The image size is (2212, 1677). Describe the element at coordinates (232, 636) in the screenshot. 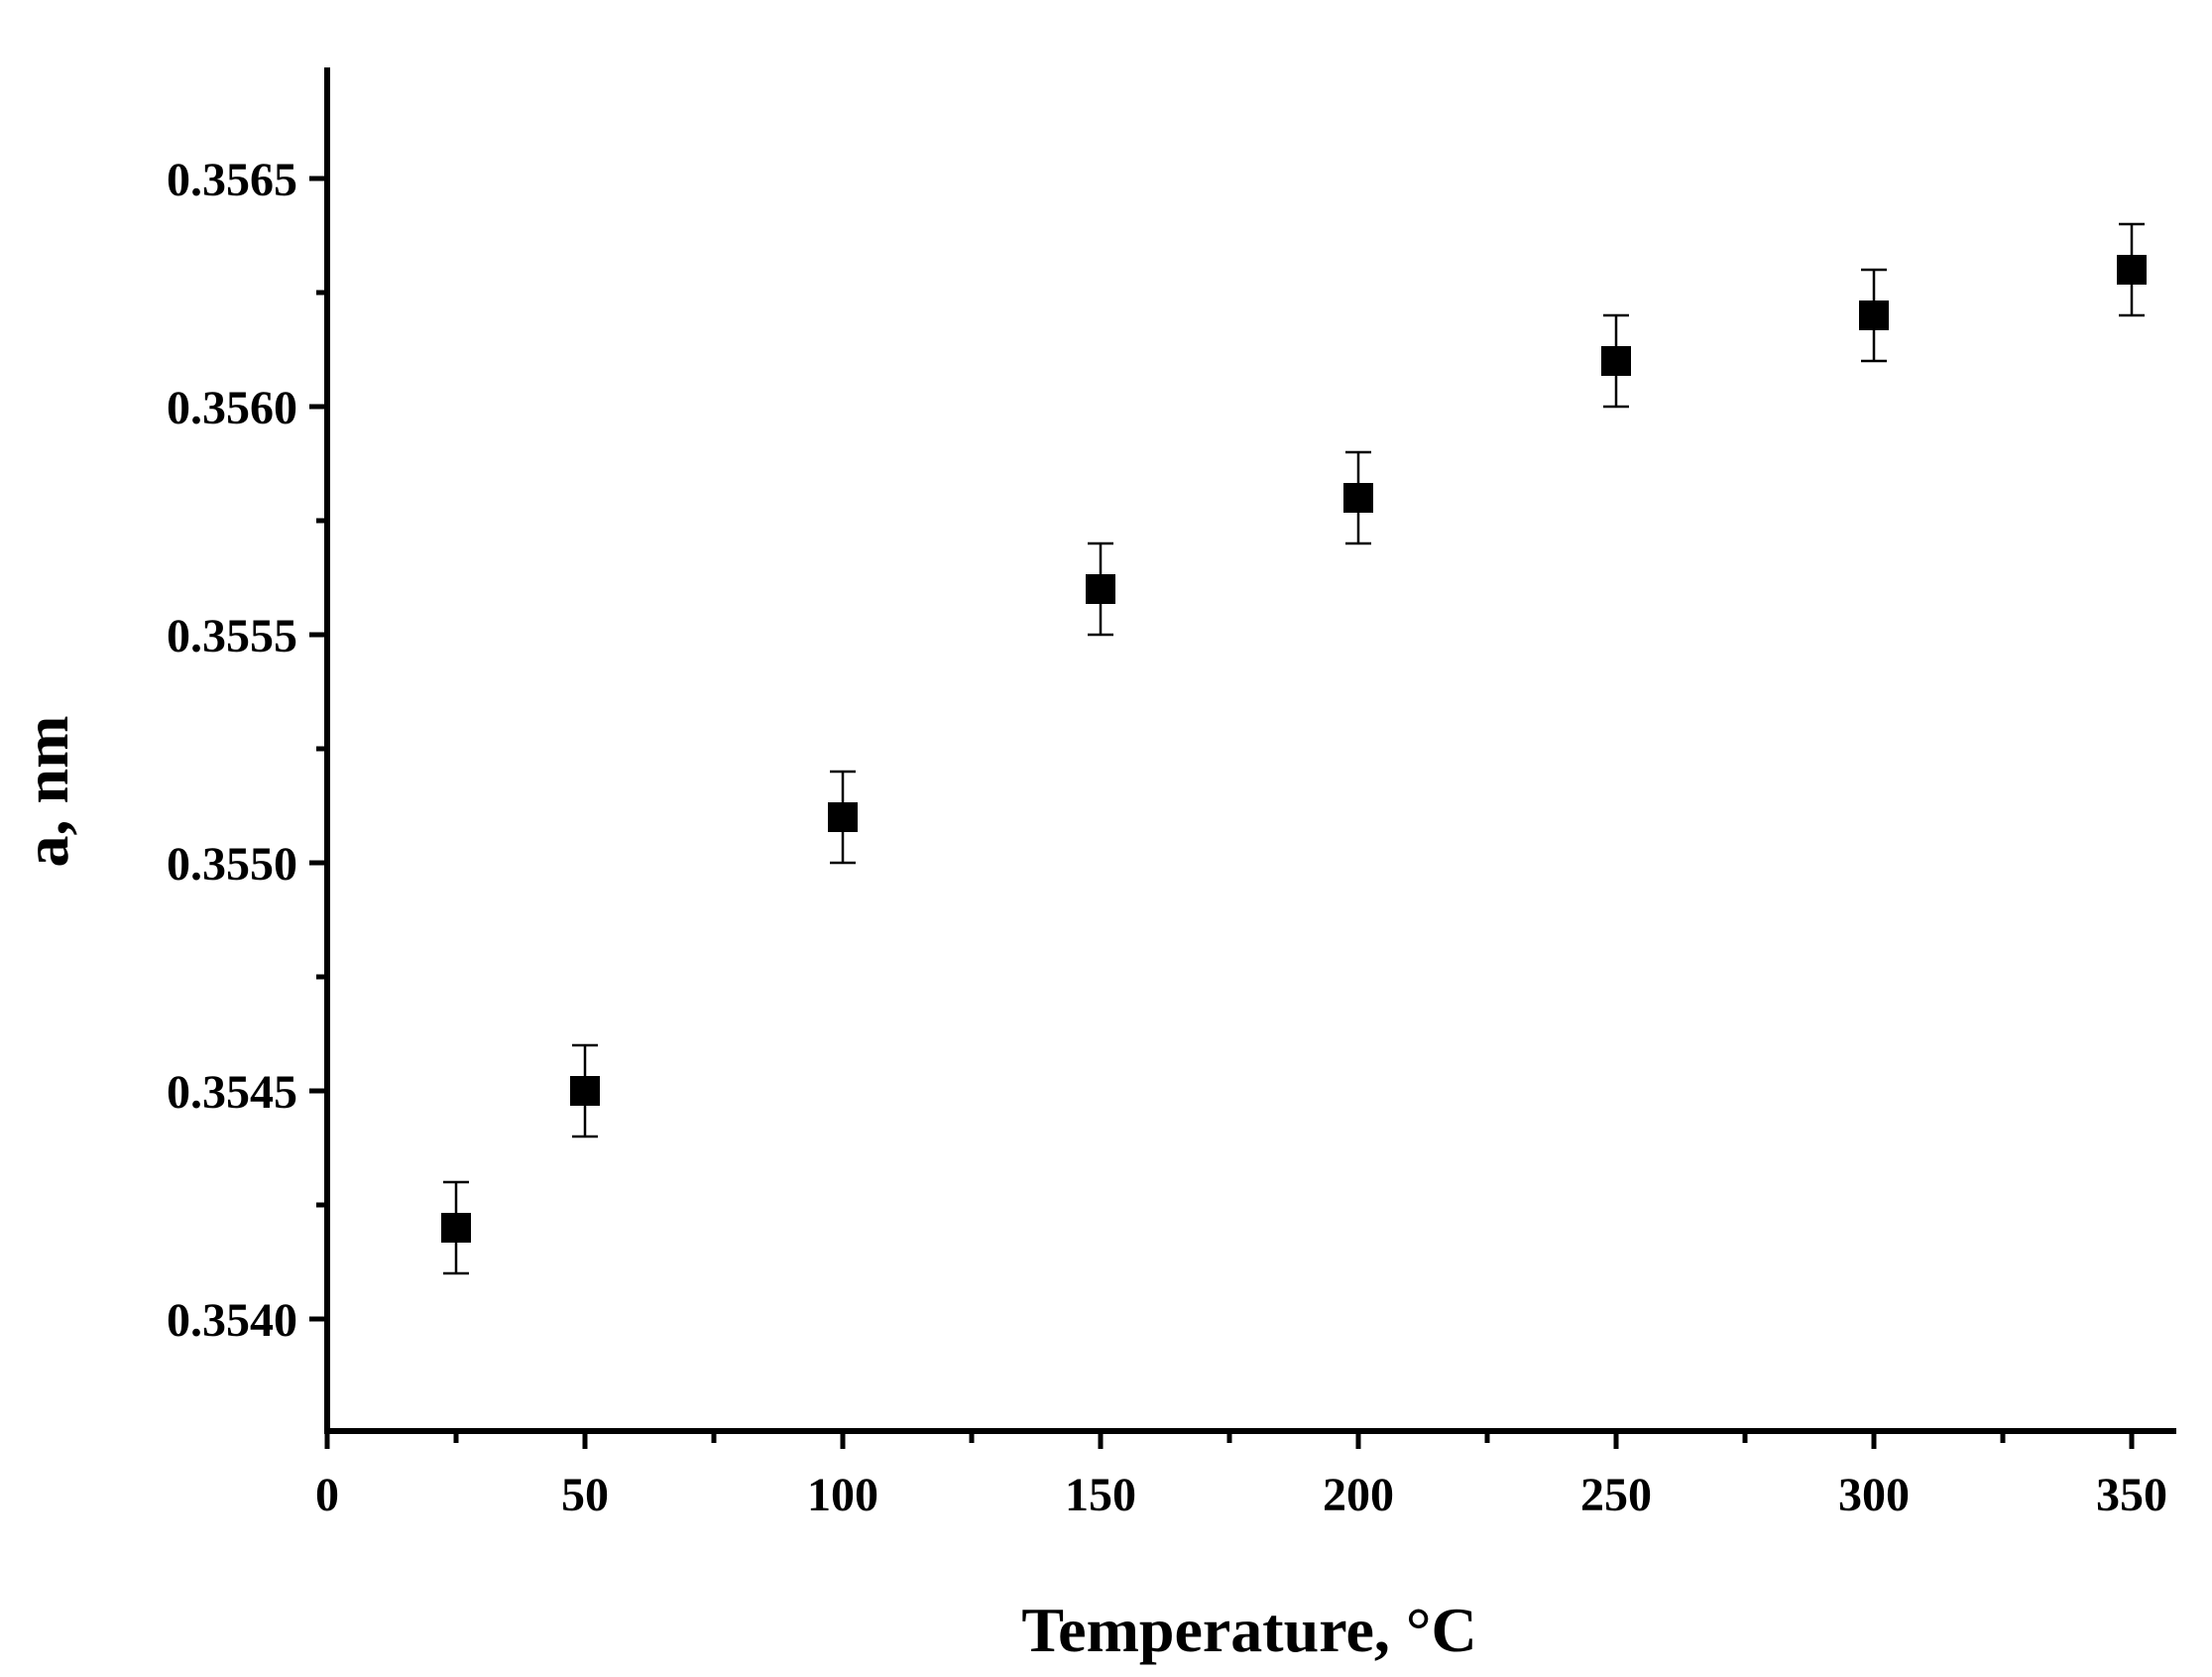

I see `y-tick-label: 0.3555` at that location.